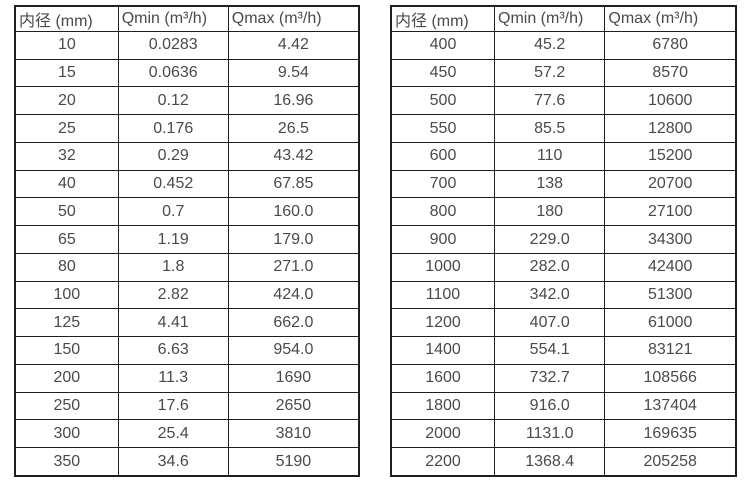  What do you see at coordinates (442, 267) in the screenshot?
I see `cell-diameter: 1000` at bounding box center [442, 267].